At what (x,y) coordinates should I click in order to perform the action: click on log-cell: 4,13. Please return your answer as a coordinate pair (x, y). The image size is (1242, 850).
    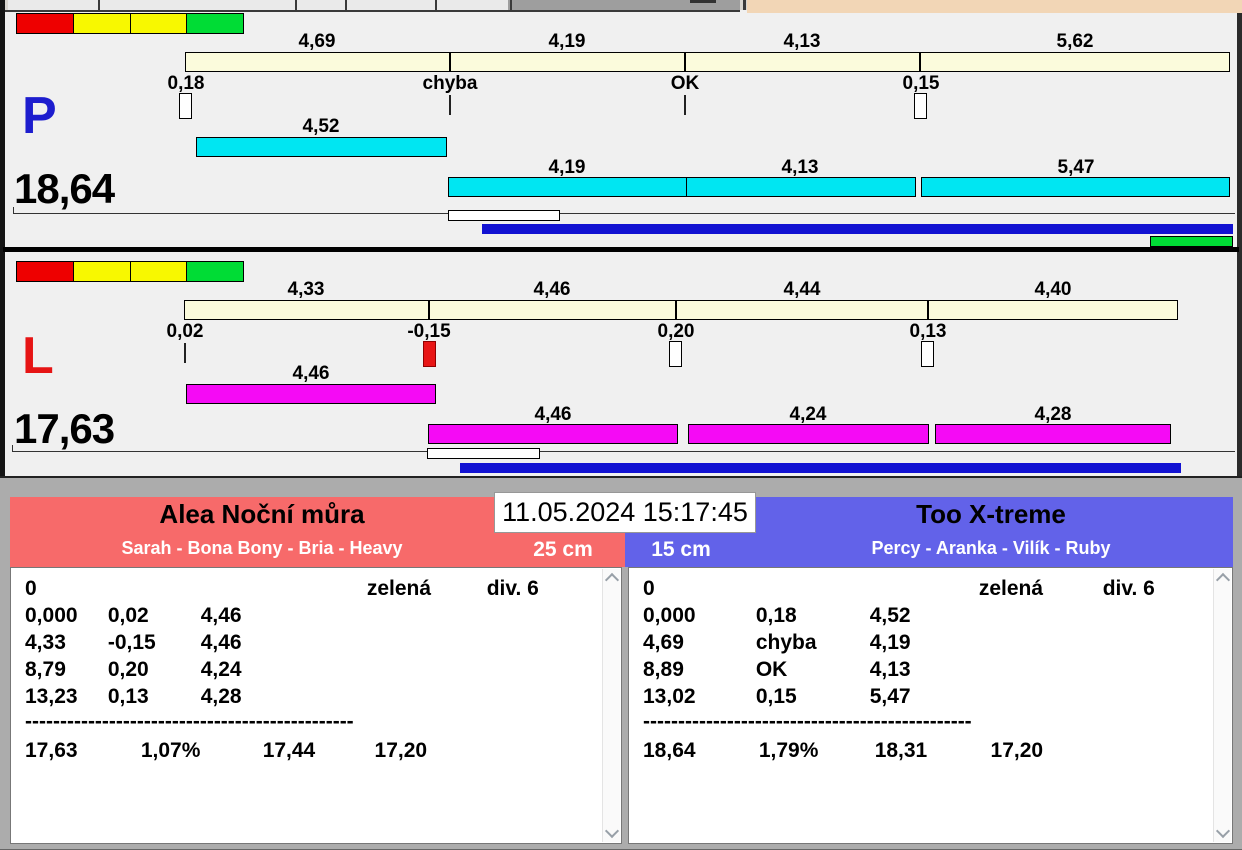
    Looking at the image, I should click on (890, 669).